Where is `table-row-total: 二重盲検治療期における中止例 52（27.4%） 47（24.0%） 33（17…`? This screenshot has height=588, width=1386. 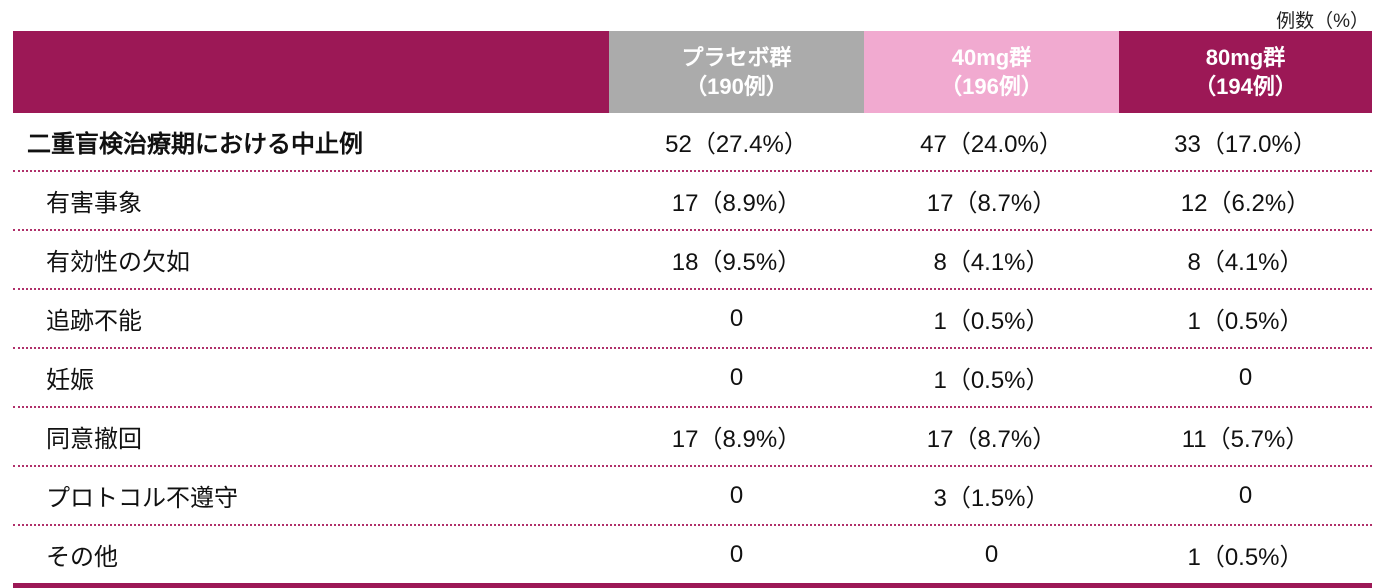 table-row-total: 二重盲検治療期における中止例 52（27.4%） 47（24.0%） 33（17… is located at coordinates (692, 142).